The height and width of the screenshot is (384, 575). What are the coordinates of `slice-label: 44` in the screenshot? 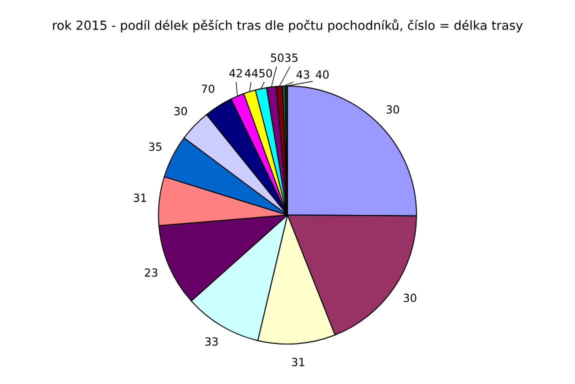 It's located at (251, 73).